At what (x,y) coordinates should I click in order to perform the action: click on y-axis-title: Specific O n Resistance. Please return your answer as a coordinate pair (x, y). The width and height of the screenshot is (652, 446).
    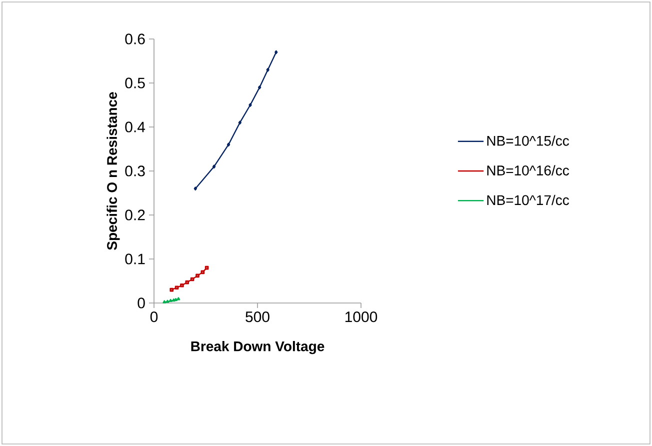
    Looking at the image, I should click on (113, 171).